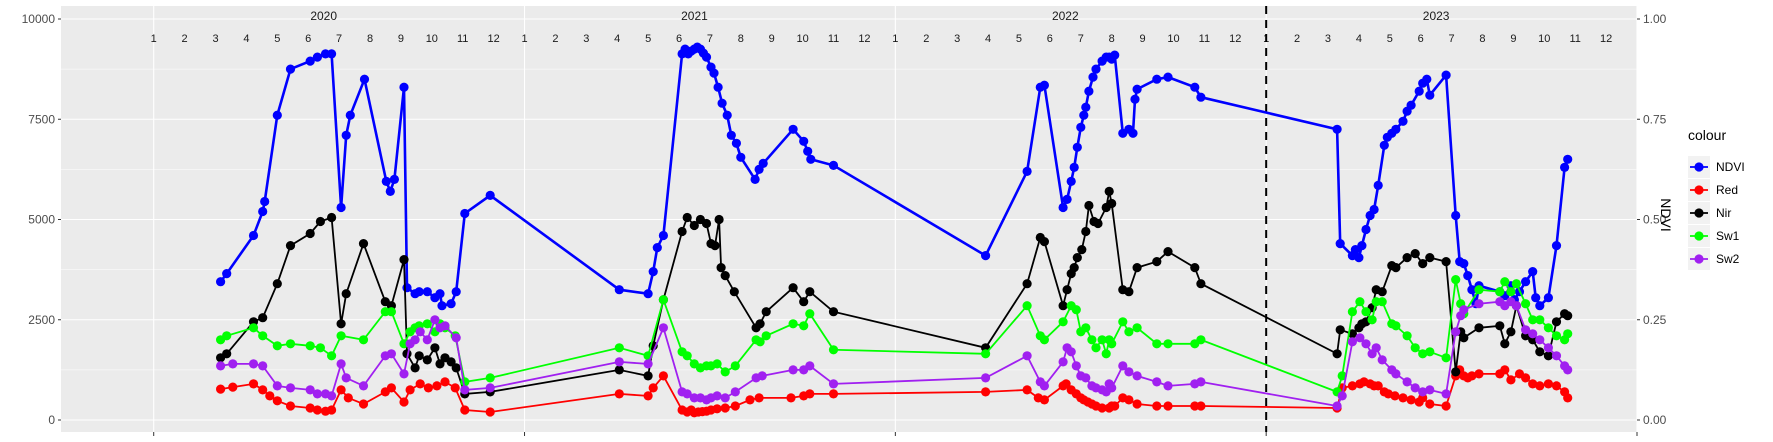 The image size is (1773, 442). I want to click on year-label: 2023, so click(1436, 16).